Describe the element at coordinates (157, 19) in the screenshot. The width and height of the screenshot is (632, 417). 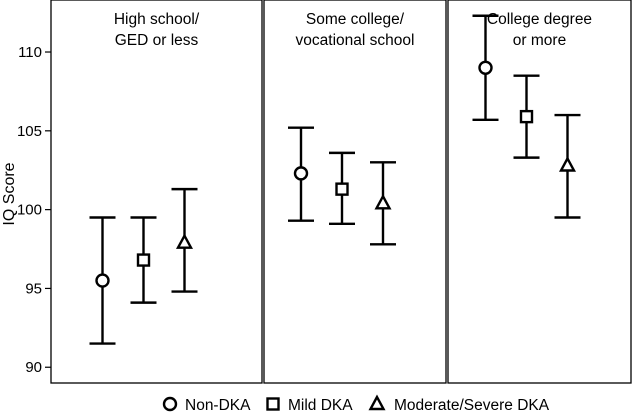
I see `panel-title: High school/` at that location.